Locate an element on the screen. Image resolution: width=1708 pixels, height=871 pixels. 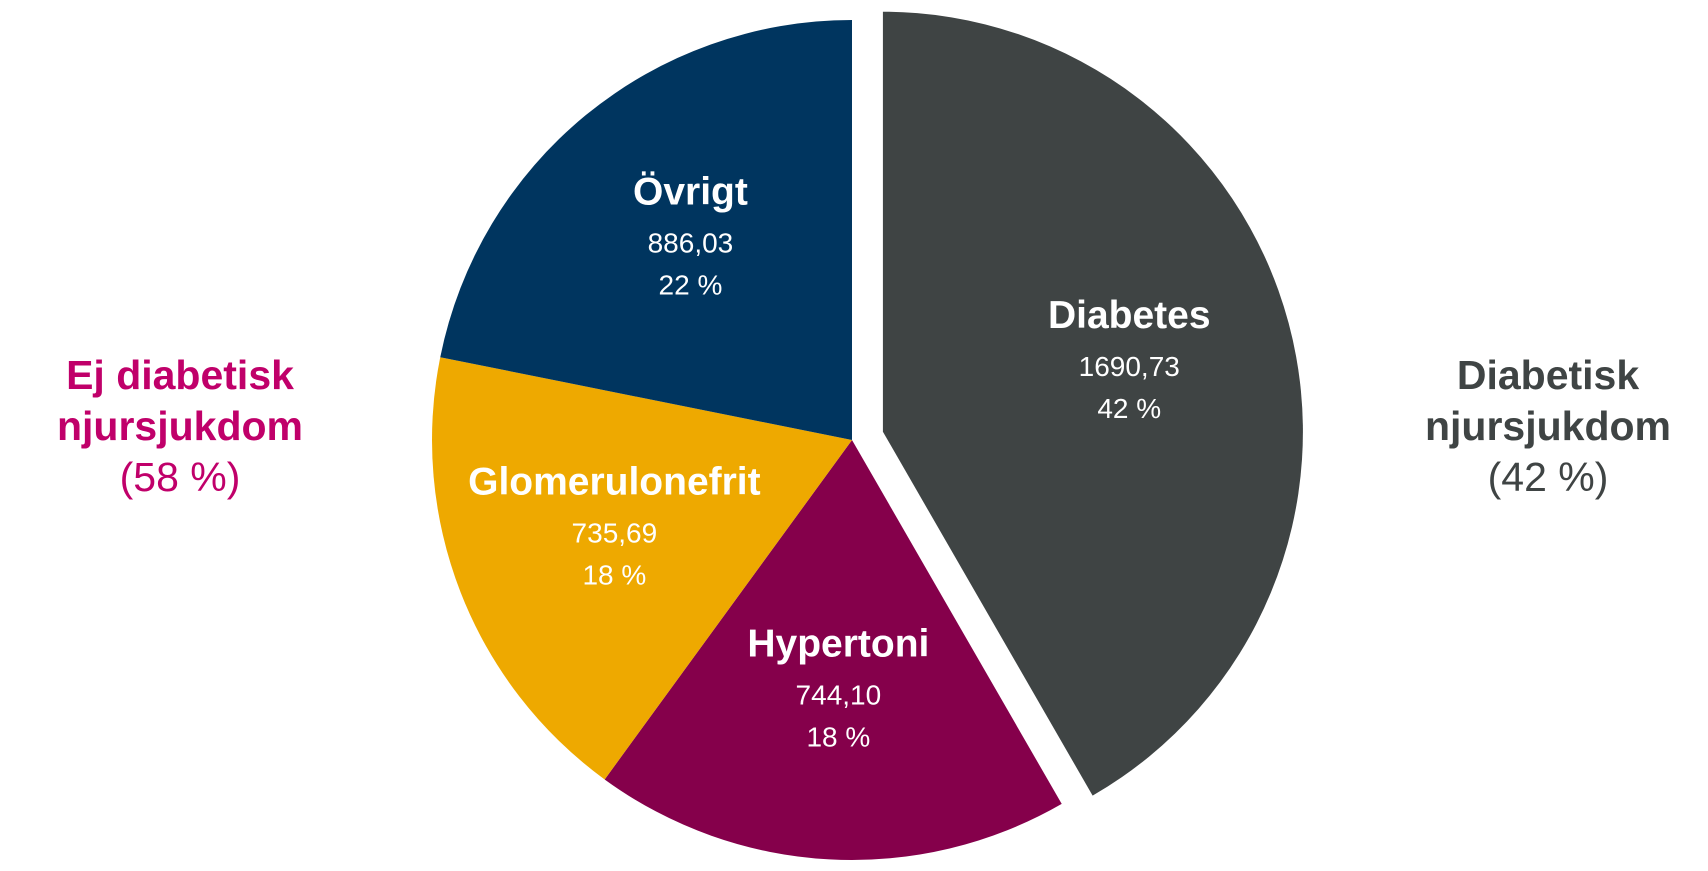
group-percent: (42 %) is located at coordinates (1548, 477).